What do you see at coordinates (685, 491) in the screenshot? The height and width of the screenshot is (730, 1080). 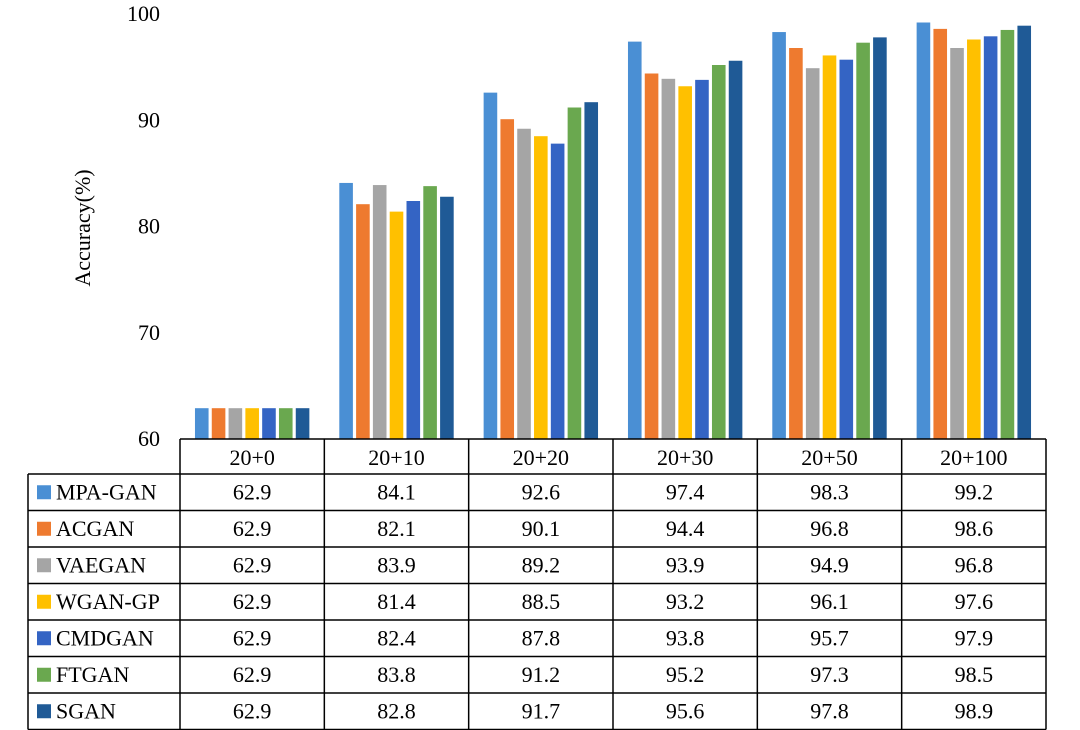 I see `table-cell-value: 97.4` at bounding box center [685, 491].